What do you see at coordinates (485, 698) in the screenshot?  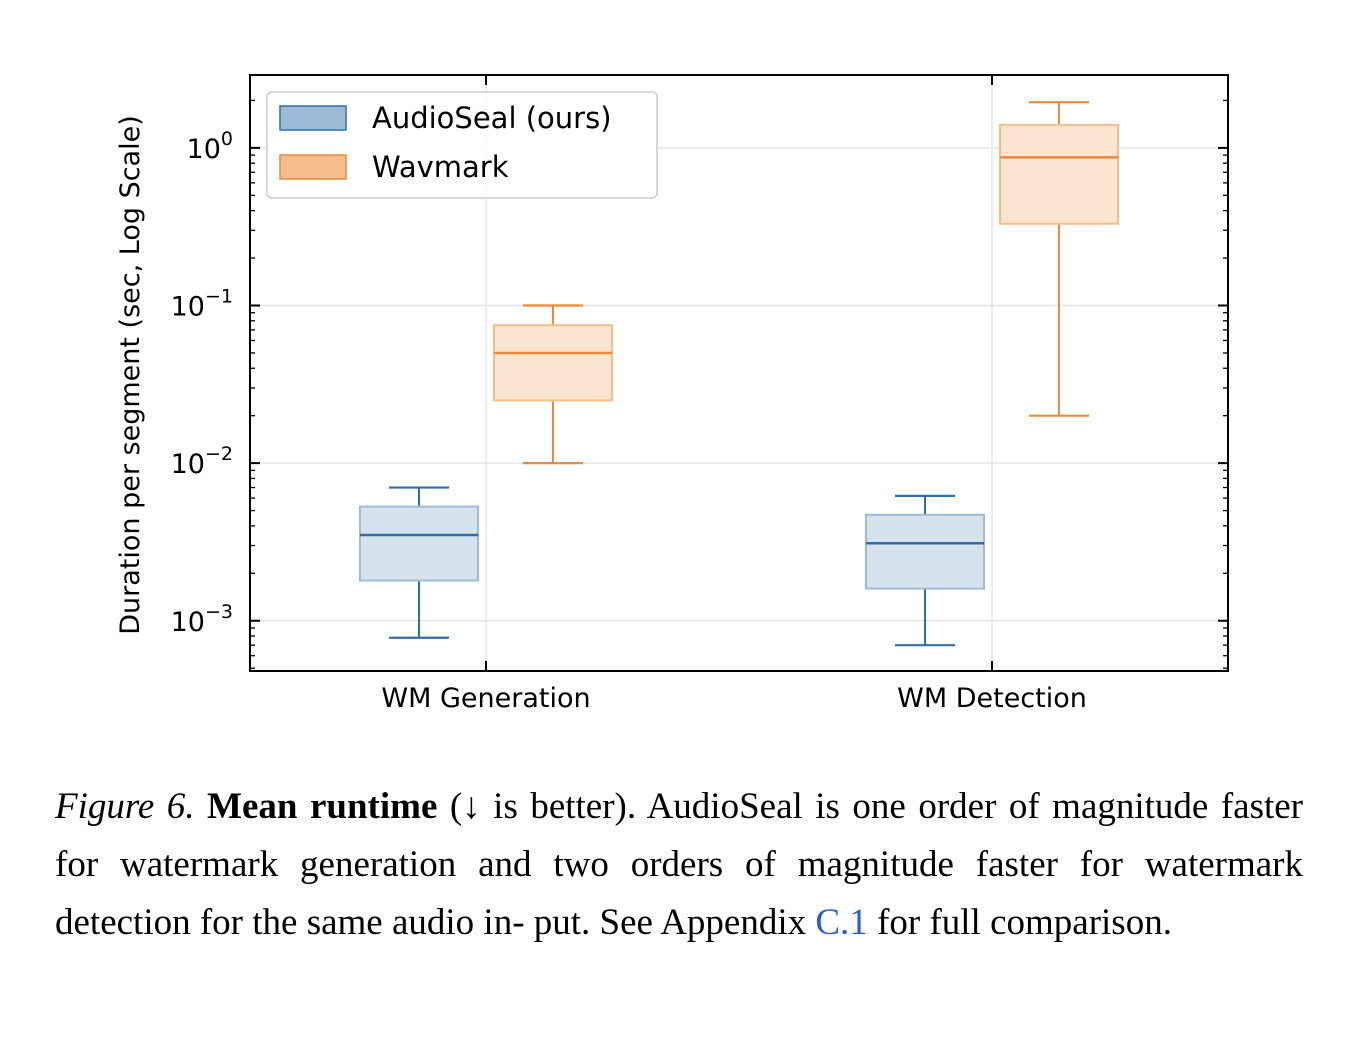 I see `x-tick-label: WM Generation` at bounding box center [485, 698].